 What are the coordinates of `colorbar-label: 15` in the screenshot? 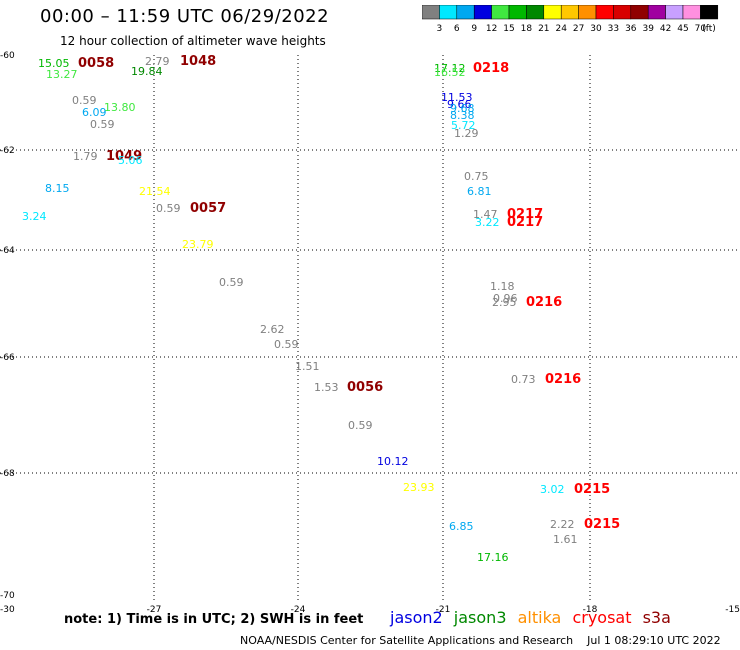 It's located at (508, 28).